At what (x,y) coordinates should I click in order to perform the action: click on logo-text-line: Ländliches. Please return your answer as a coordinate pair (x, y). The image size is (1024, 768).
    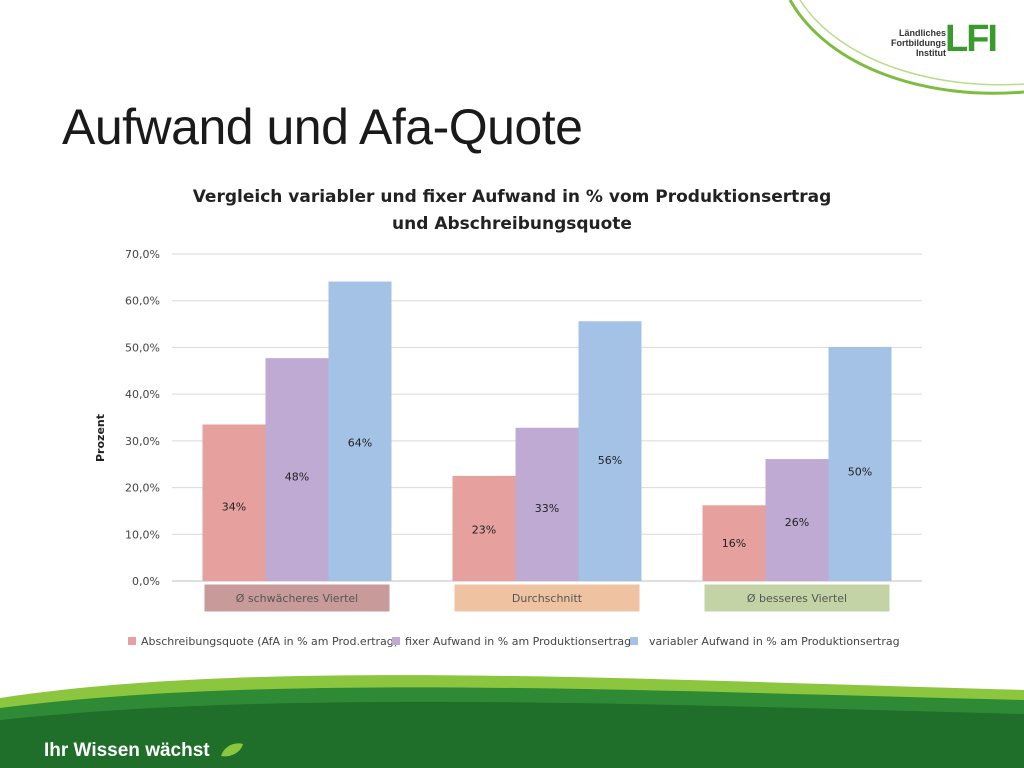
    Looking at the image, I should click on (922, 33).